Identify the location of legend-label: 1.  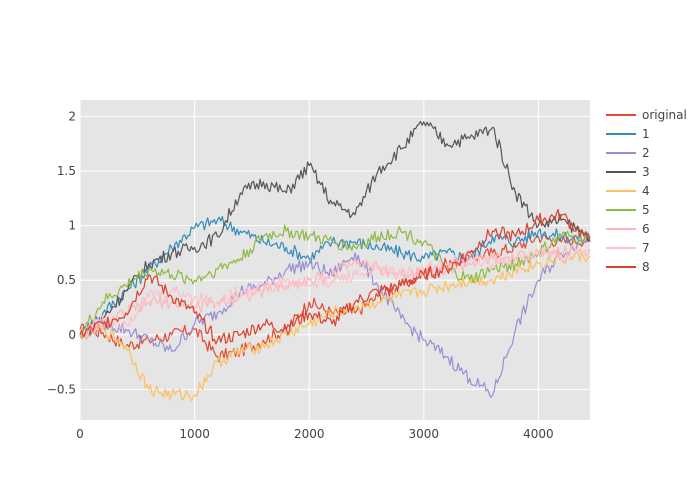
(646, 134).